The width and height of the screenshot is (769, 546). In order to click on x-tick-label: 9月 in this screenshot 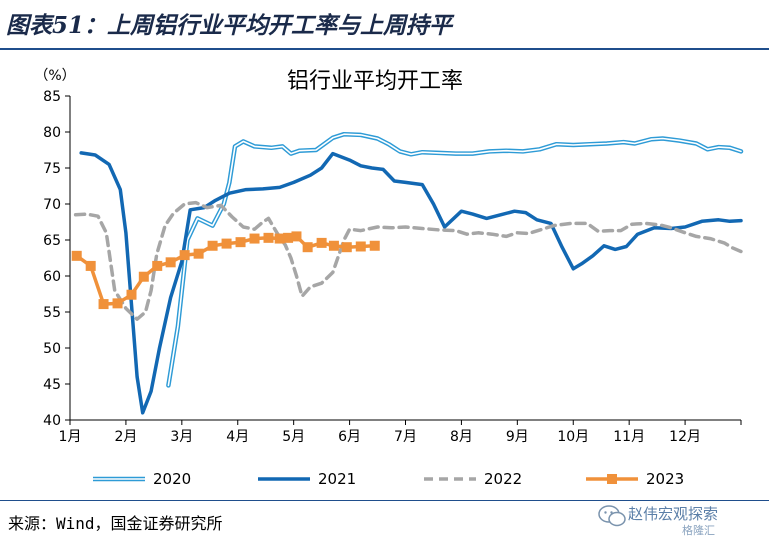, I will do `click(517, 437)`.